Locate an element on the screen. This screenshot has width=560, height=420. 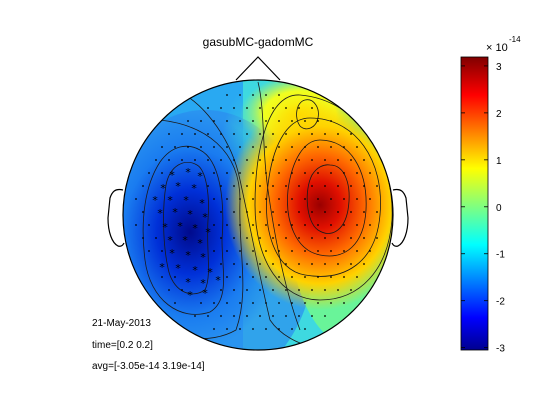
colorbar-exponent: -14 is located at coordinates (515, 39).